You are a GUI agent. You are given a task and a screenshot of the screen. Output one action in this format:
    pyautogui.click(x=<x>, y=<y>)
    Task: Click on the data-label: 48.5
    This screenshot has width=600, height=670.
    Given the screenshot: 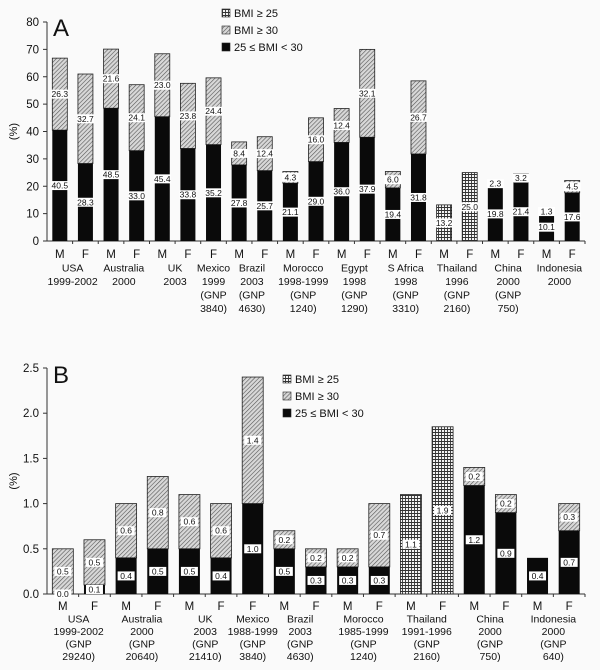 What is the action you would take?
    pyautogui.click(x=111, y=175)
    